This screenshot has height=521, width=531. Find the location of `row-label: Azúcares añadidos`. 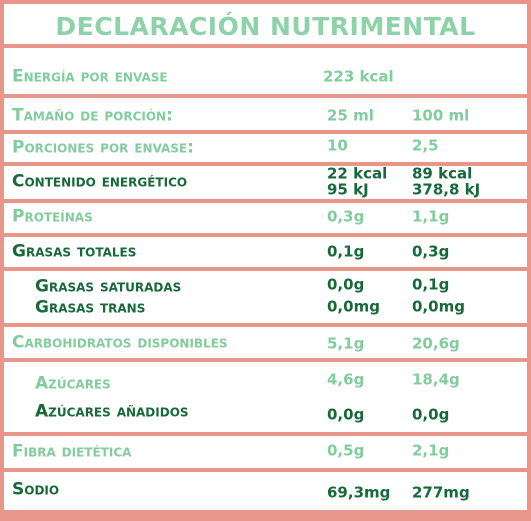

row-label: Azúcares añadidos is located at coordinates (112, 411).